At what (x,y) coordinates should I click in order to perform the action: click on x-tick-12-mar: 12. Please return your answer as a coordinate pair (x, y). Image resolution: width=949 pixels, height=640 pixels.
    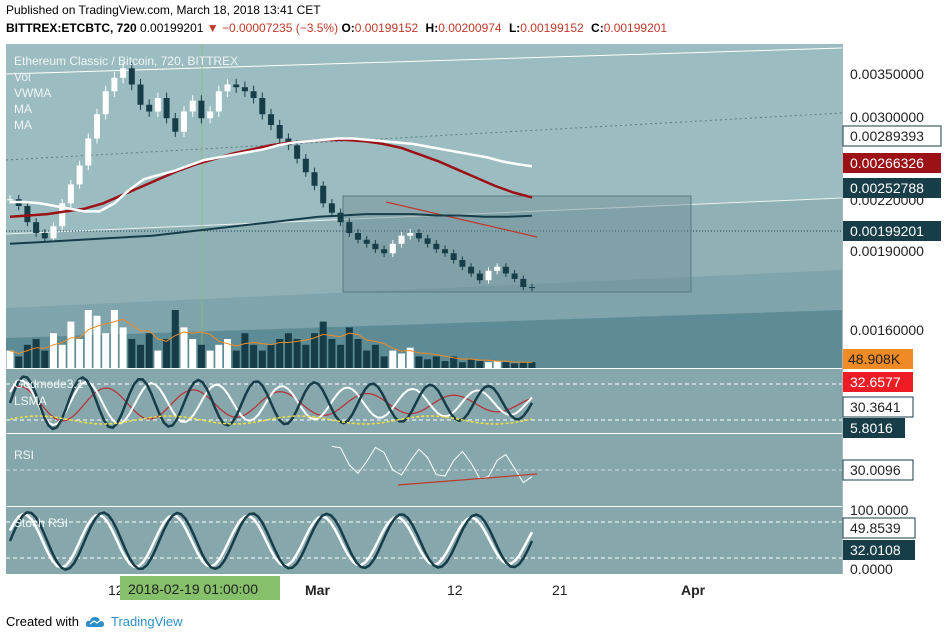
    Looking at the image, I should click on (455, 590).